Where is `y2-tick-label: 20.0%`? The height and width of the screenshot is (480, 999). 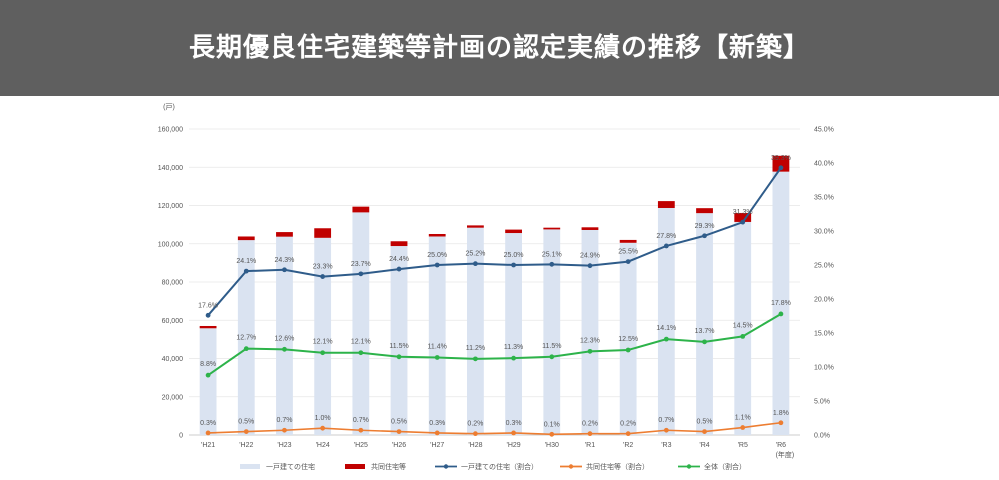 y2-tick-label: 20.0% is located at coordinates (824, 300).